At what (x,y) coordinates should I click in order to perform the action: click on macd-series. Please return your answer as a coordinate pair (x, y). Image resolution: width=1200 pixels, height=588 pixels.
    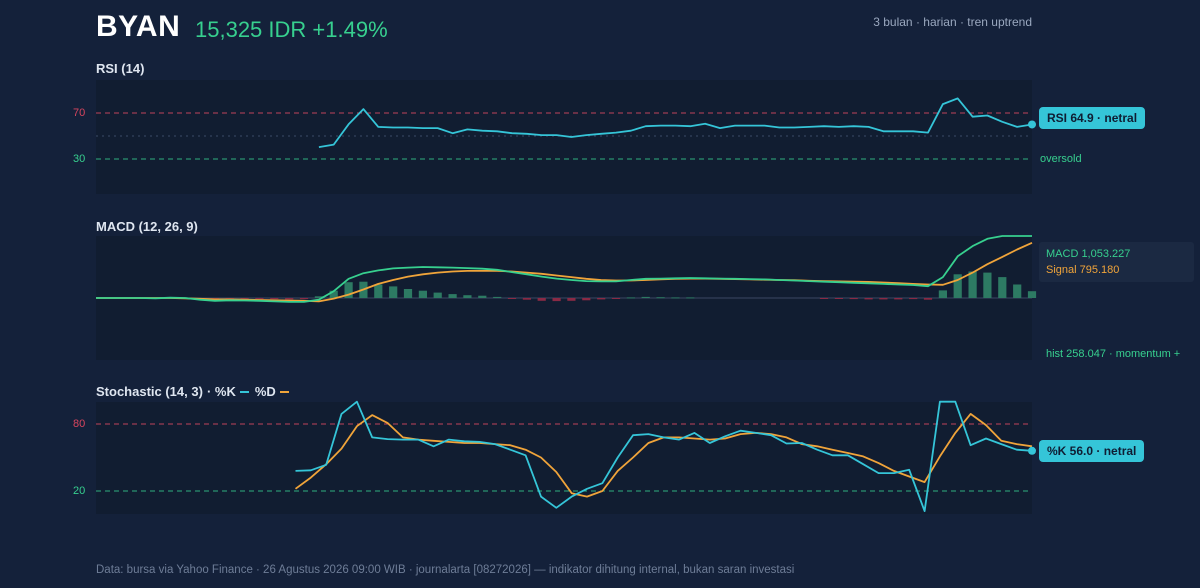
    Looking at the image, I should click on (564, 269).